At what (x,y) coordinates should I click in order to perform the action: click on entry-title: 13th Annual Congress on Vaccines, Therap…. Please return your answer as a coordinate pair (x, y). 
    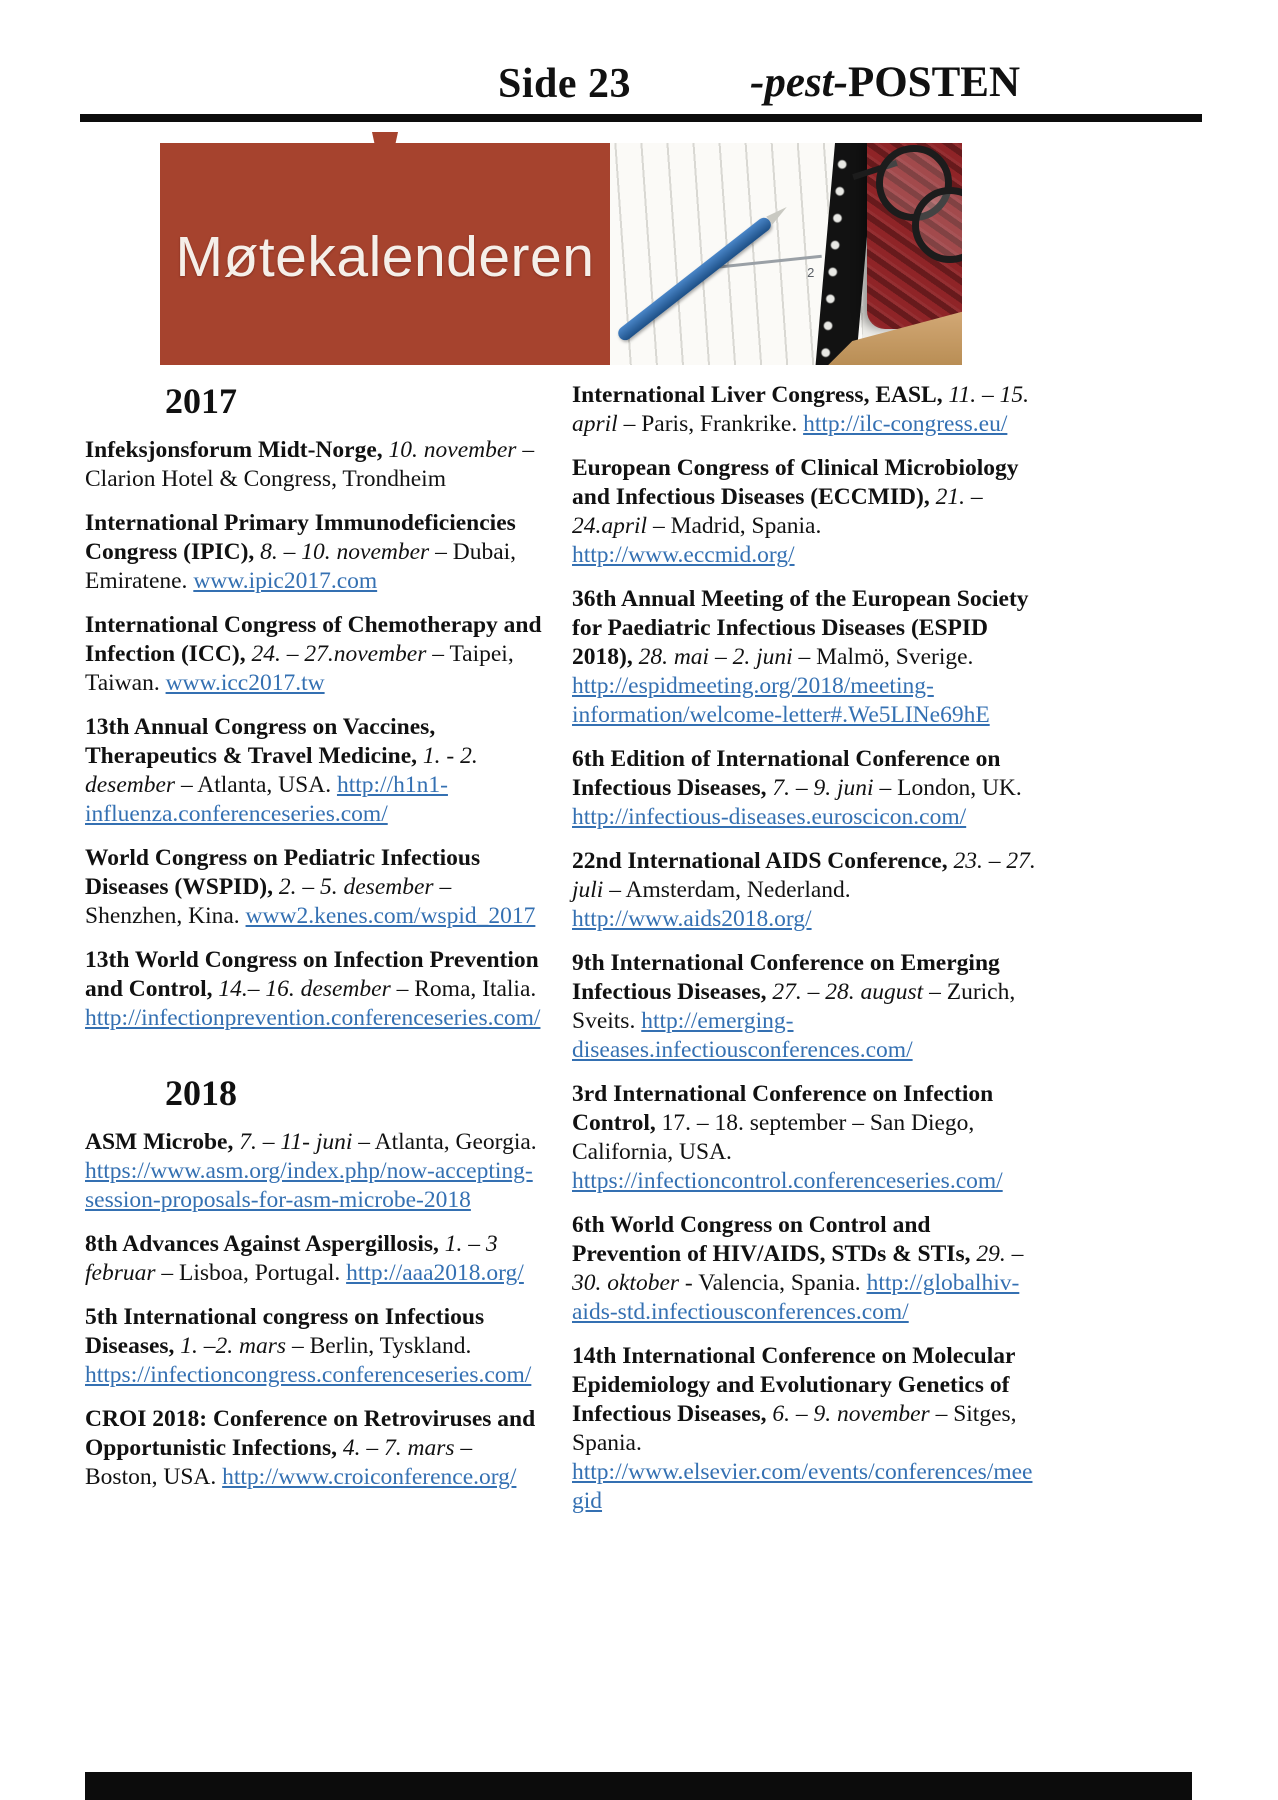
    Looking at the image, I should click on (260, 741).